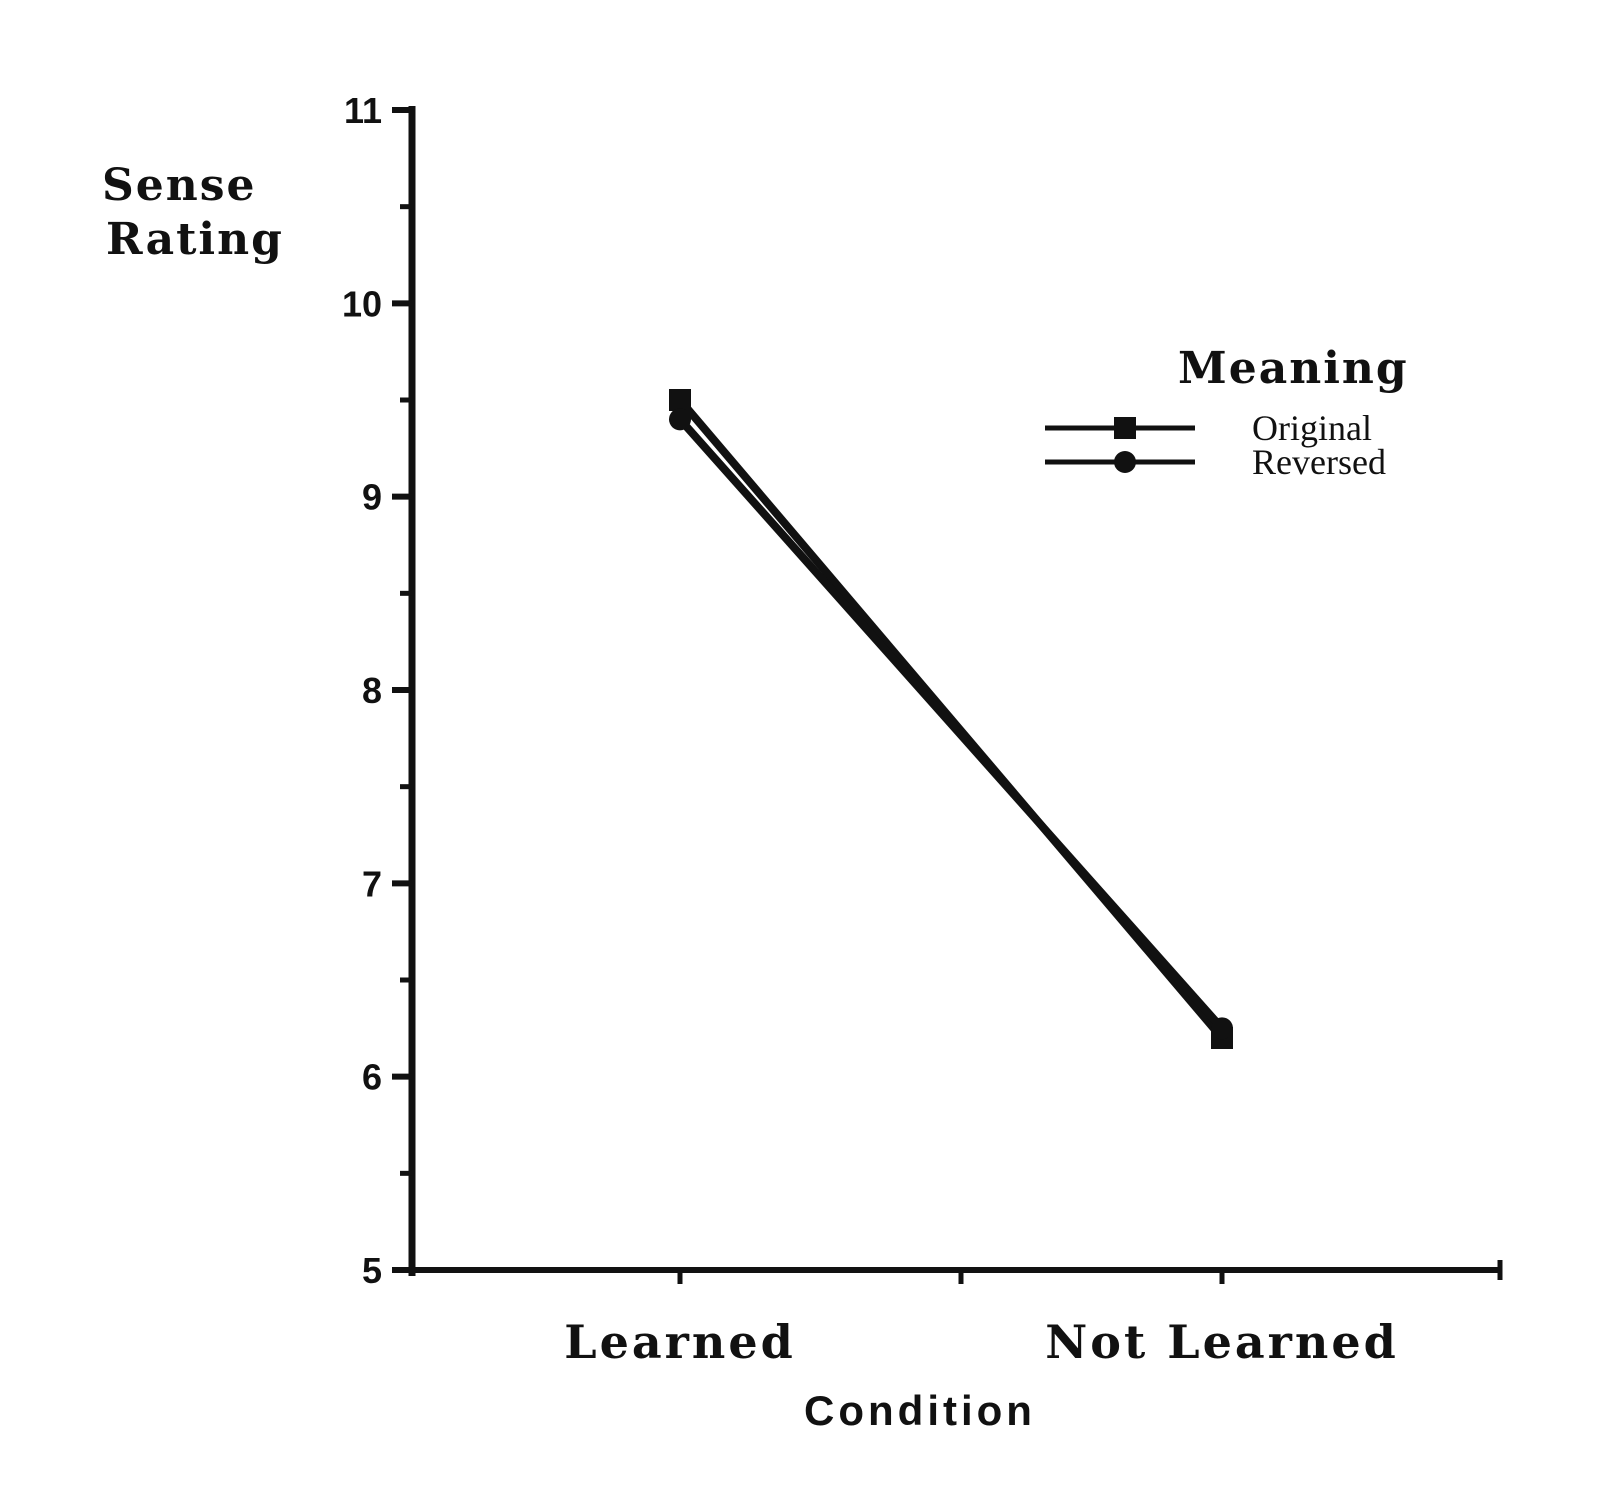 The width and height of the screenshot is (1600, 1498). Describe the element at coordinates (372, 883) in the screenshot. I see `y-tick-label: 7` at that location.